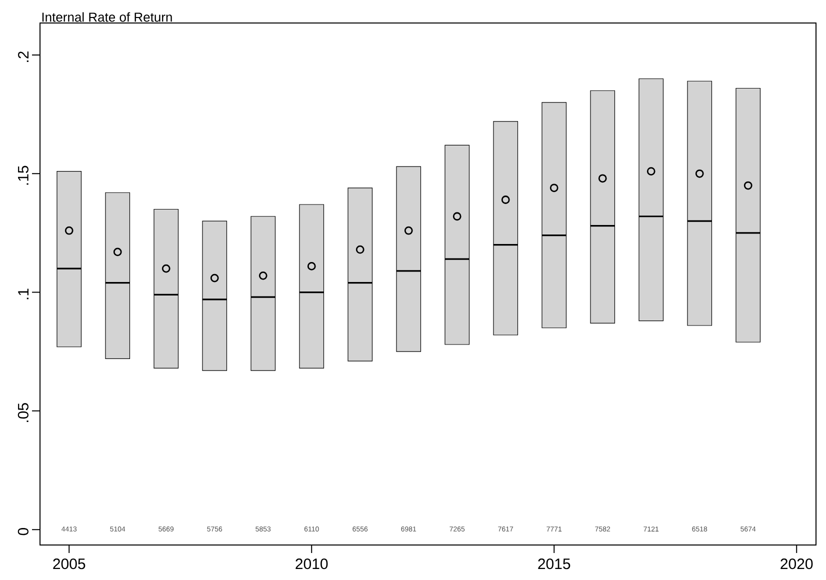  I want to click on y-tick-label: .1, so click(23, 294).